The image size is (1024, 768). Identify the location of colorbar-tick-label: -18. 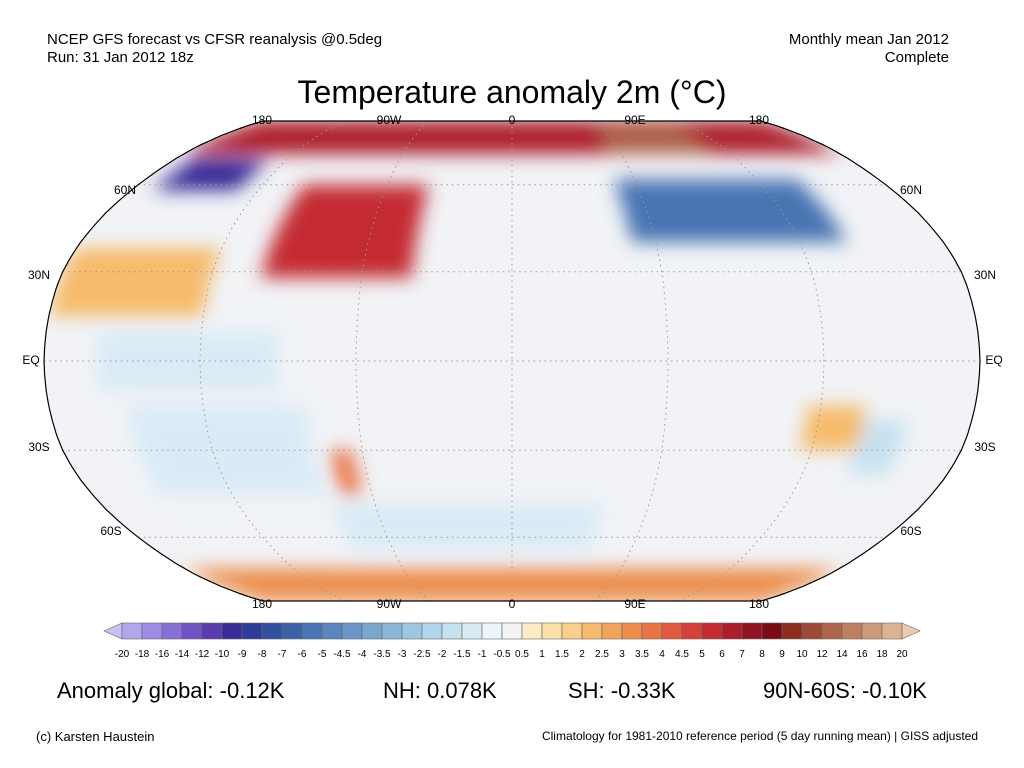
(142, 654).